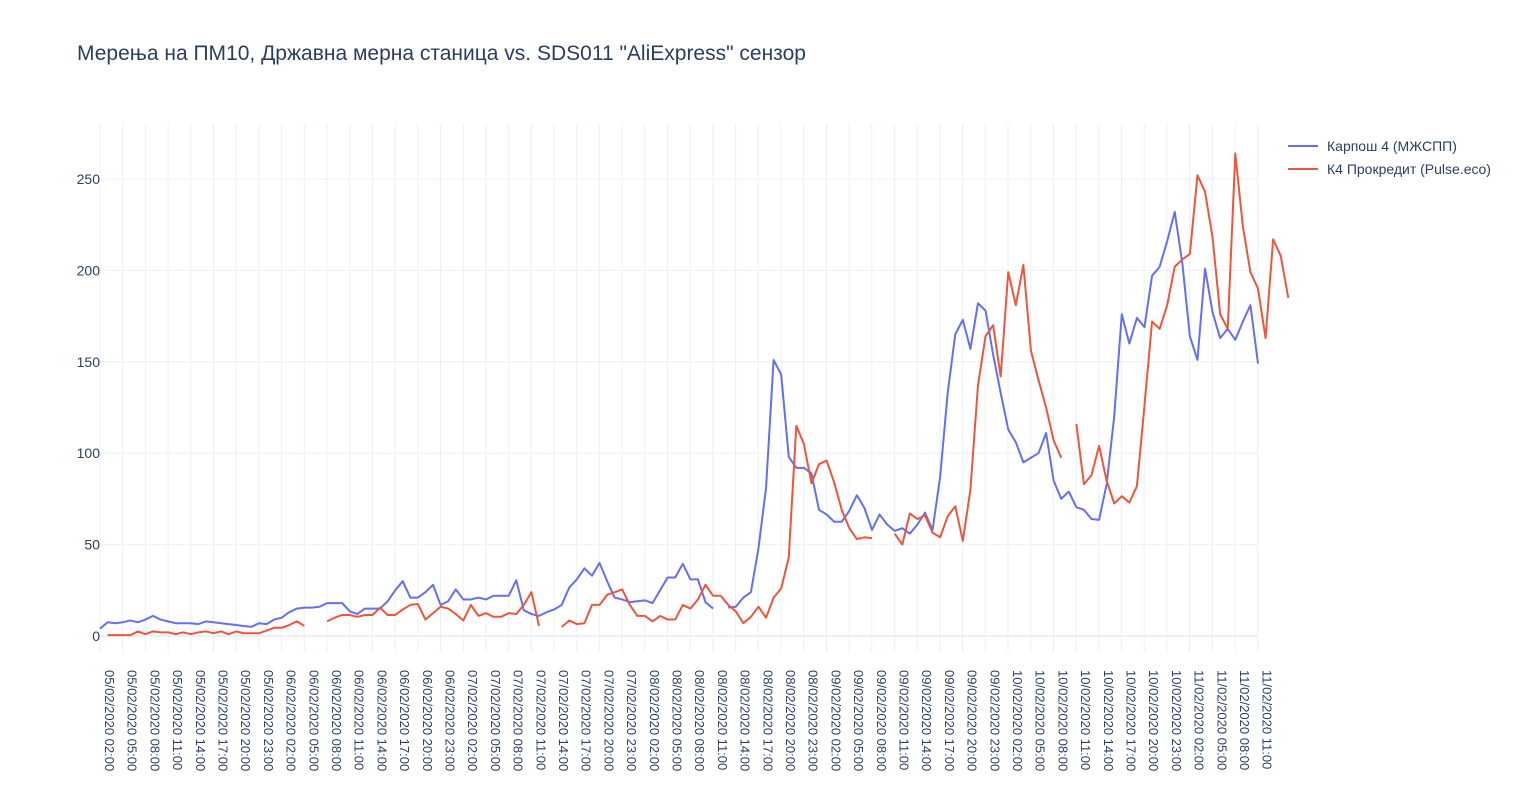 The width and height of the screenshot is (1536, 810). What do you see at coordinates (1017, 720) in the screenshot?
I see `x-tick-label: 10/02/2020 02:00` at bounding box center [1017, 720].